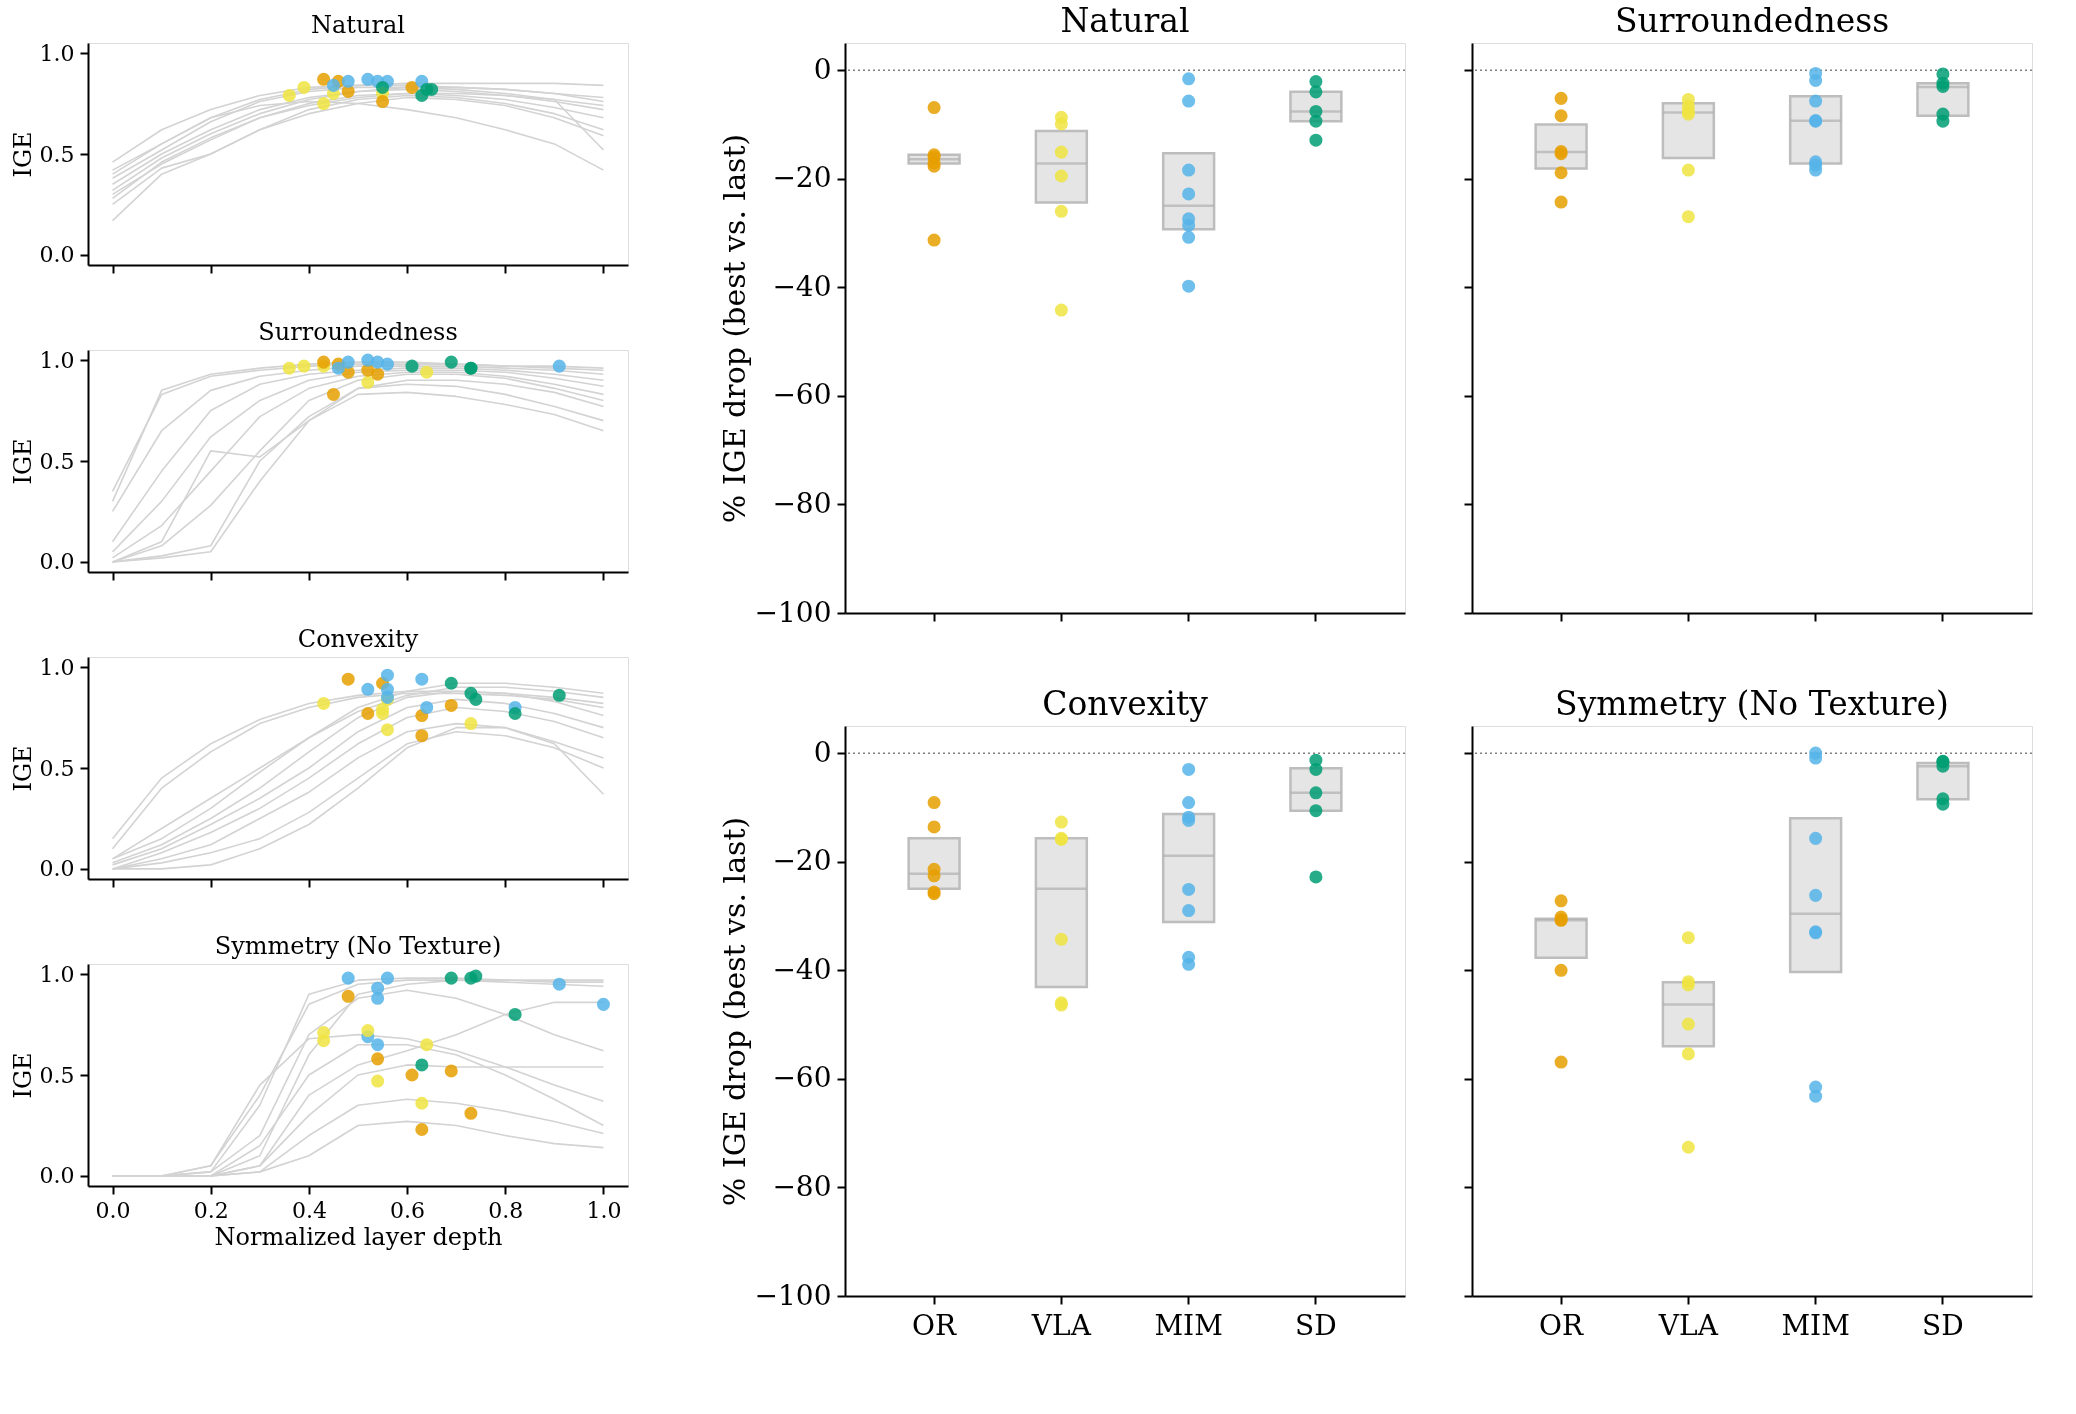 The height and width of the screenshot is (1414, 2076). What do you see at coordinates (506, 1210) in the screenshot?
I see `x-tick-label: 0.8` at bounding box center [506, 1210].